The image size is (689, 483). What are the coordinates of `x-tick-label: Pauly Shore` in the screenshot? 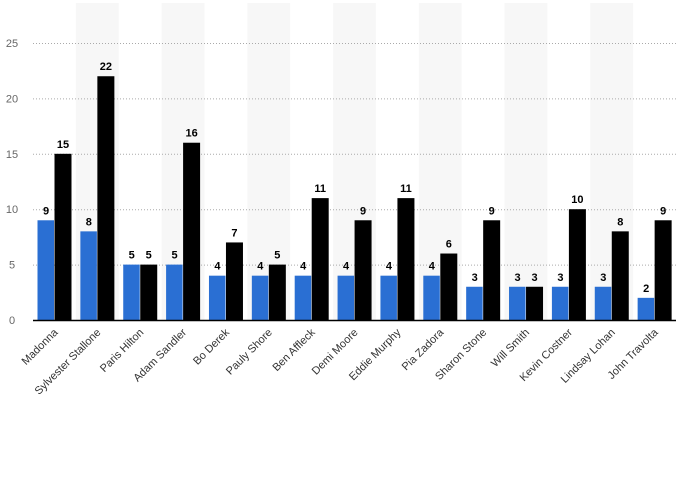 It's located at (249, 352).